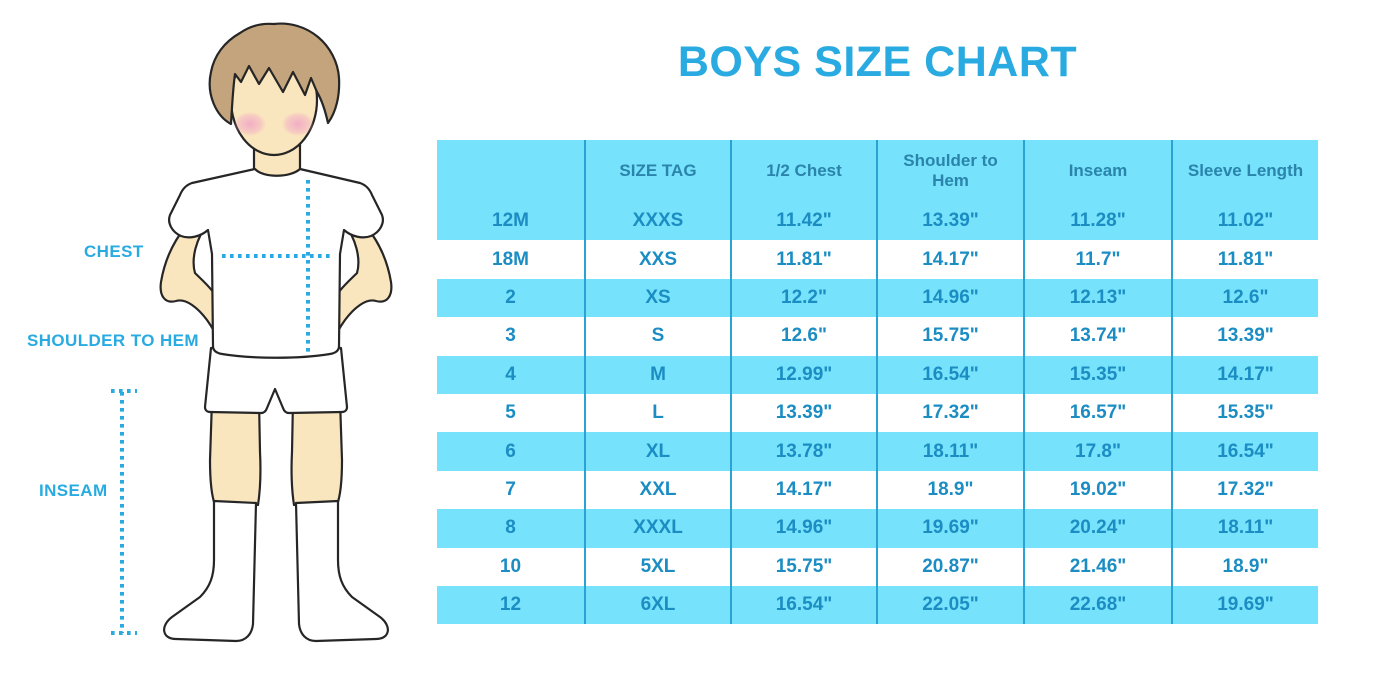  I want to click on size-cell: 18M, so click(510, 259).